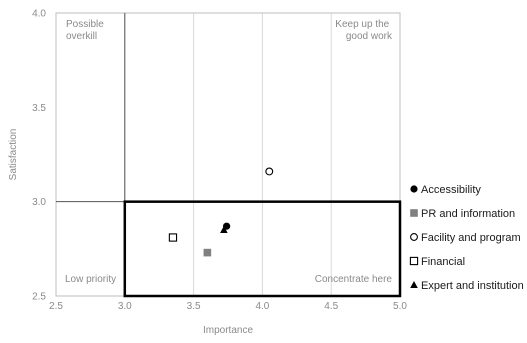 This screenshot has height=343, width=527. Describe the element at coordinates (173, 237) in the screenshot. I see `point-financial` at that location.